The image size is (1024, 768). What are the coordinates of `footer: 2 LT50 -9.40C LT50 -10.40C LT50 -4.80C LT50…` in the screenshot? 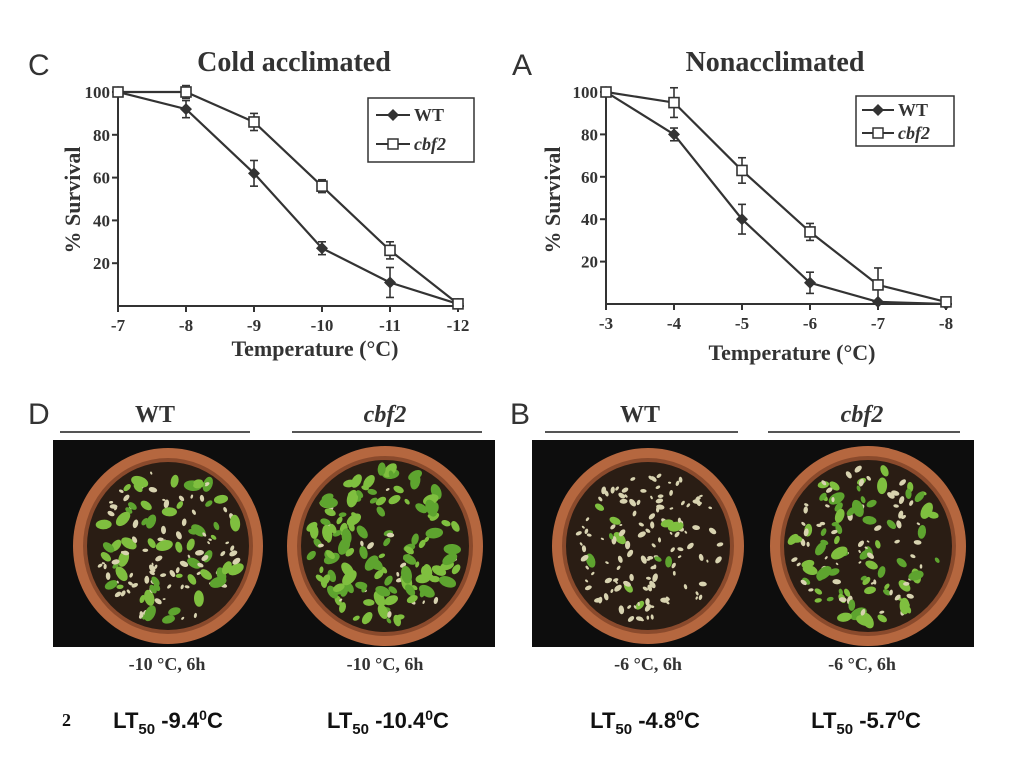 It's located at (491, 722).